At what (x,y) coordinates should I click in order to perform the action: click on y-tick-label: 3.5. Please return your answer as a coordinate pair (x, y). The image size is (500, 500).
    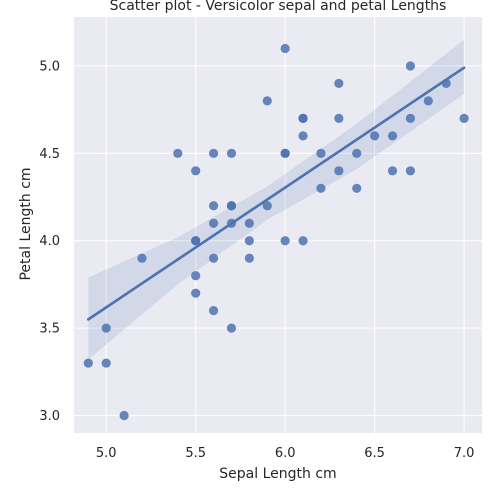
    Looking at the image, I should click on (49, 329).